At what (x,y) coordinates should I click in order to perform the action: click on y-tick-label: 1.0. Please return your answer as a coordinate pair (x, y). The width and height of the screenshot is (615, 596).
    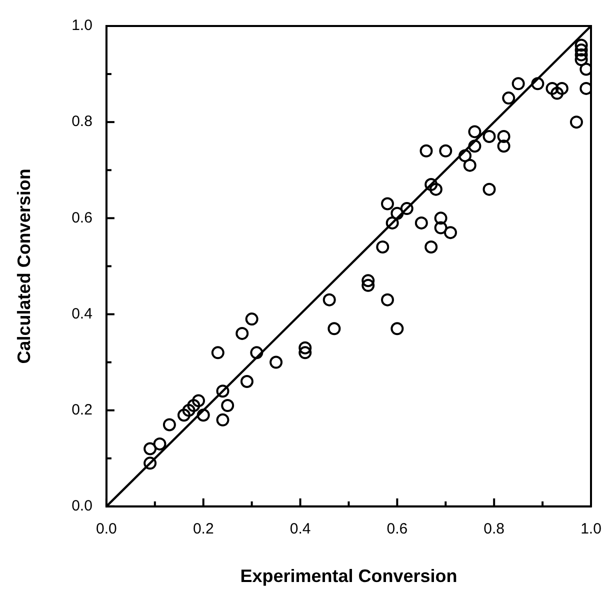
    Looking at the image, I should click on (82, 25).